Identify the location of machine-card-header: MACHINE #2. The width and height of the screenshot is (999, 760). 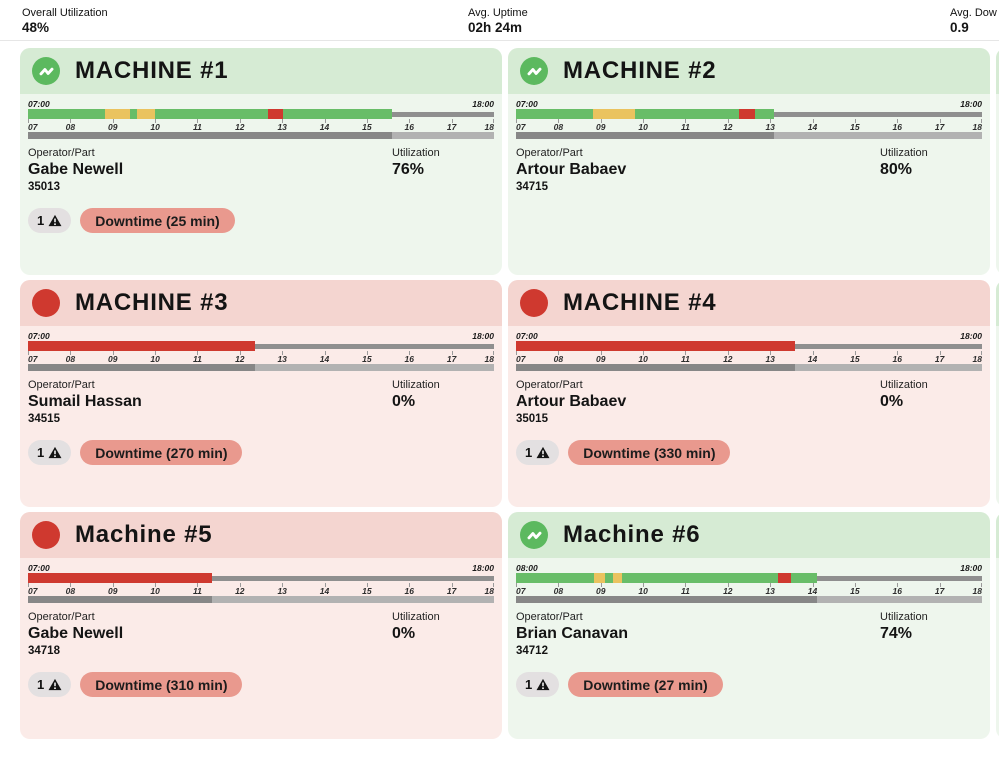
(749, 71).